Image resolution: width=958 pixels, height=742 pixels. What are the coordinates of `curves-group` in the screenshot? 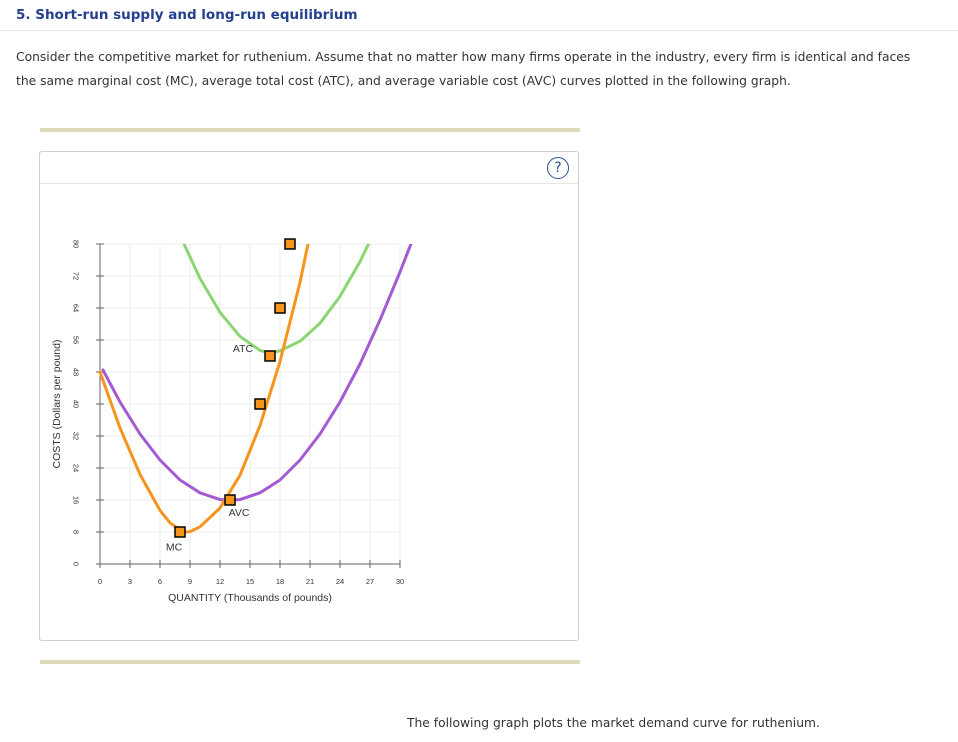 It's located at (255, 389).